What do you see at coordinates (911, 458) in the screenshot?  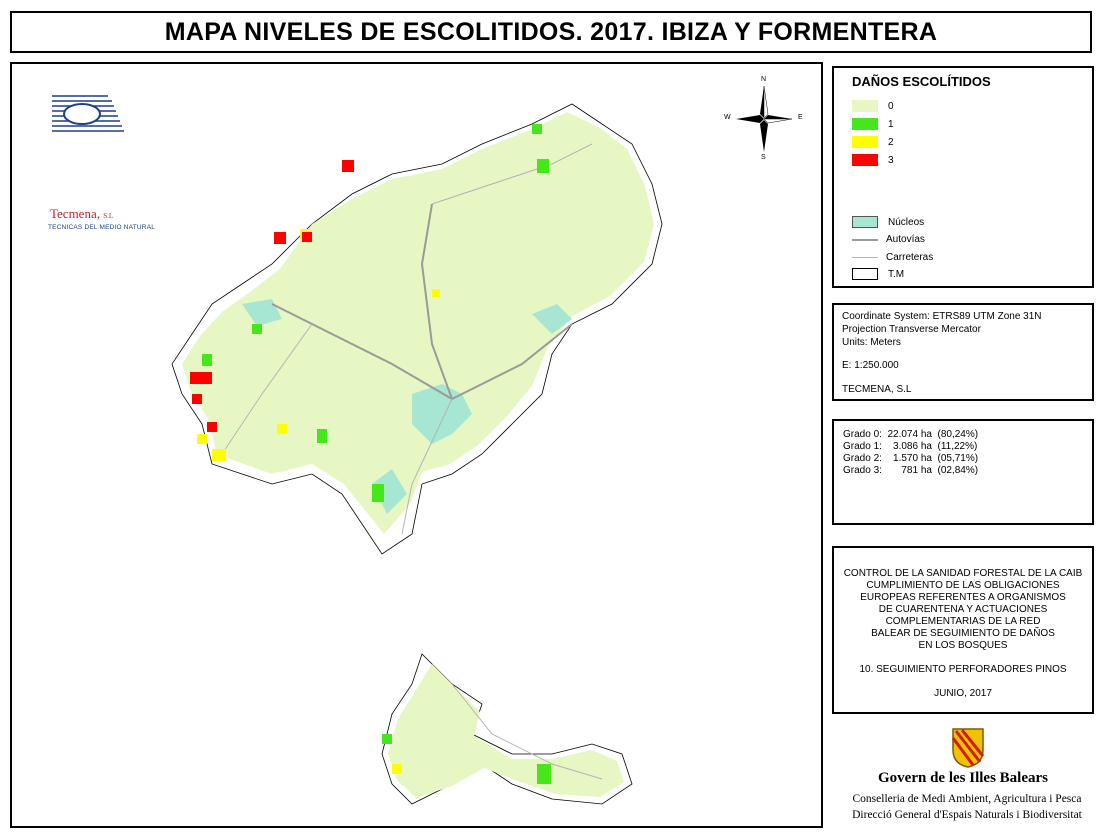 I see `stat-grade2: Grado 2: 1.570 ha (05,71%)` at bounding box center [911, 458].